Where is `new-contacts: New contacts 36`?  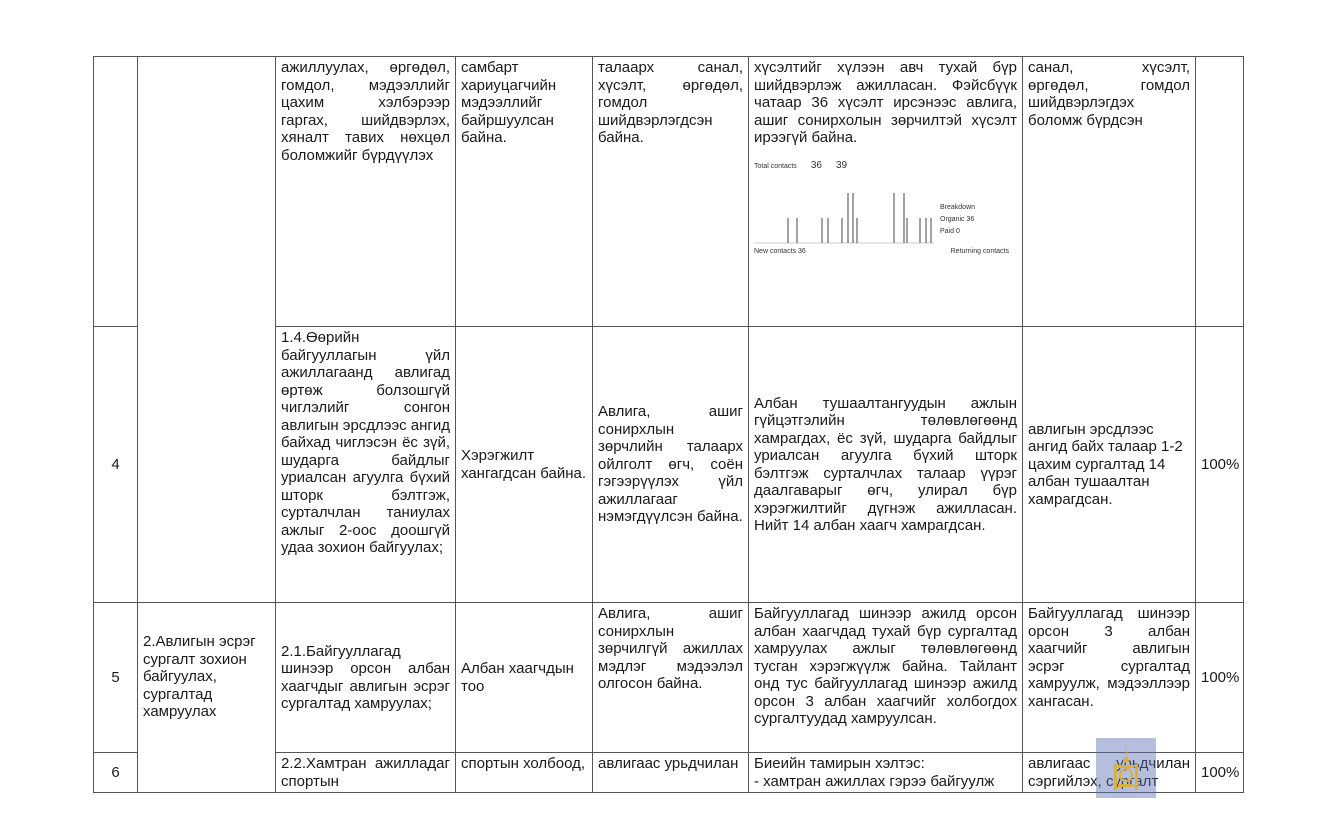 new-contacts: New contacts 36 is located at coordinates (780, 251).